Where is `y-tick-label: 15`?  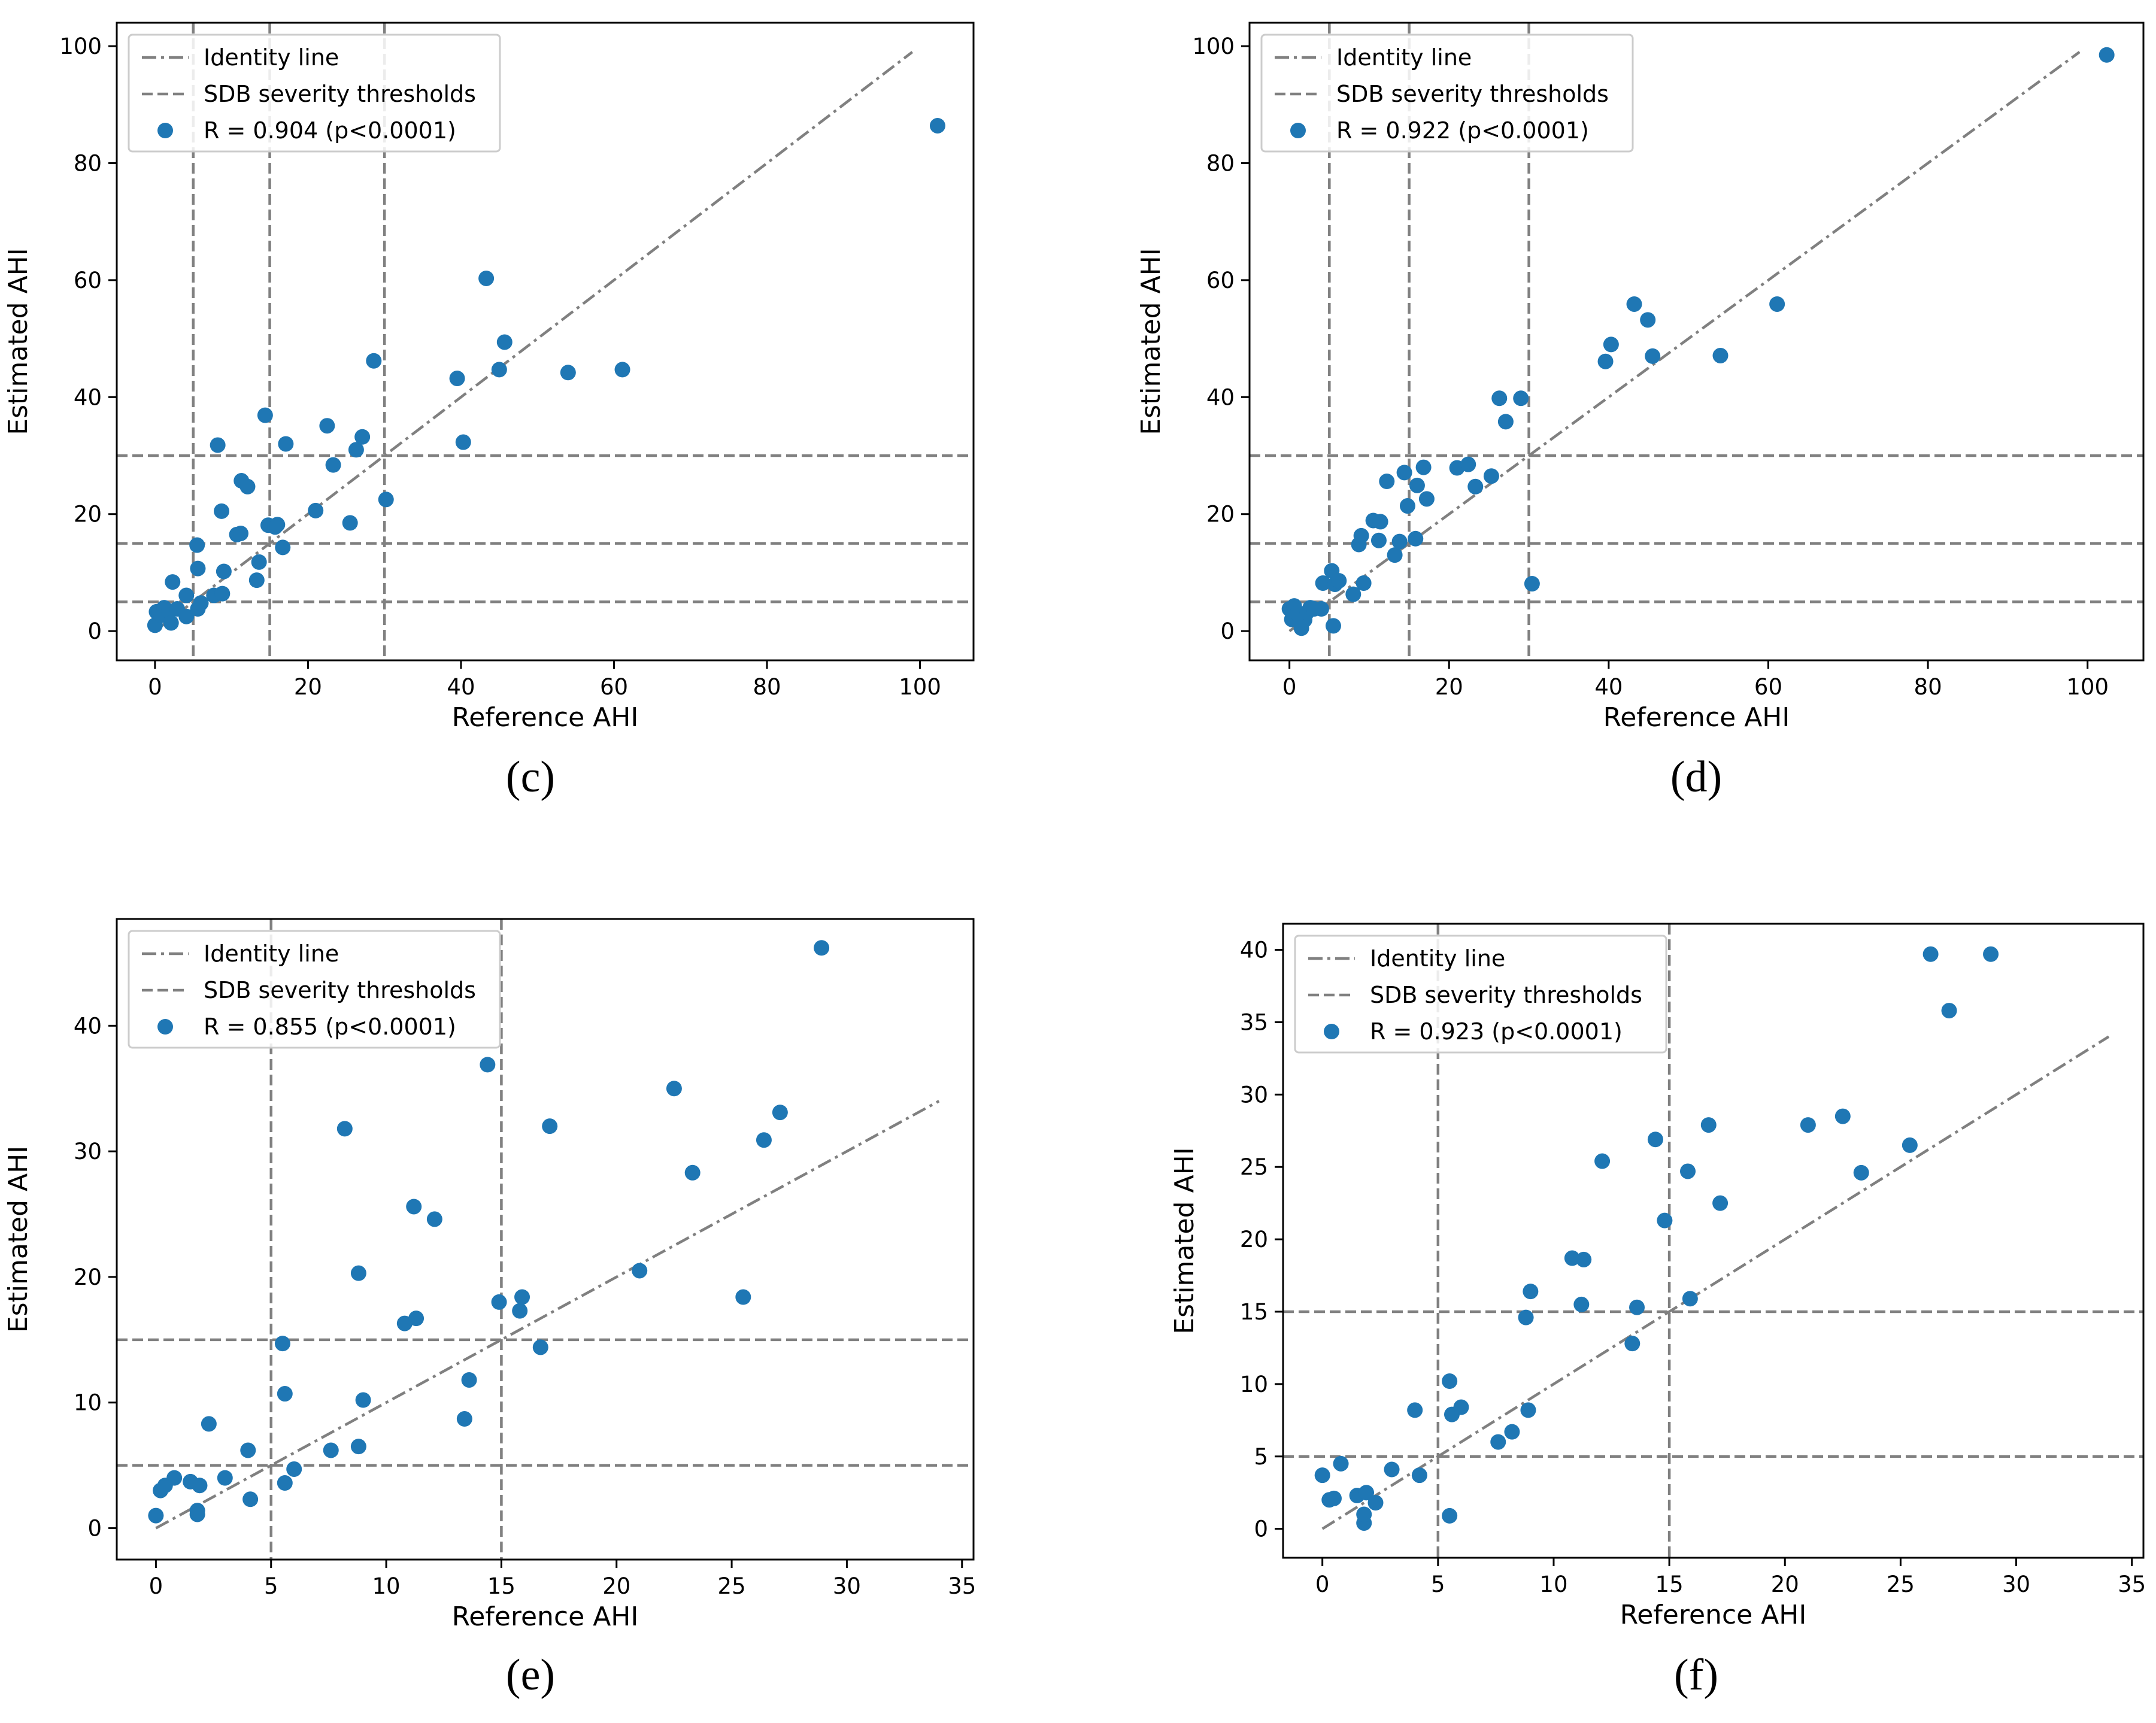 y-tick-label: 15 is located at coordinates (1254, 1312).